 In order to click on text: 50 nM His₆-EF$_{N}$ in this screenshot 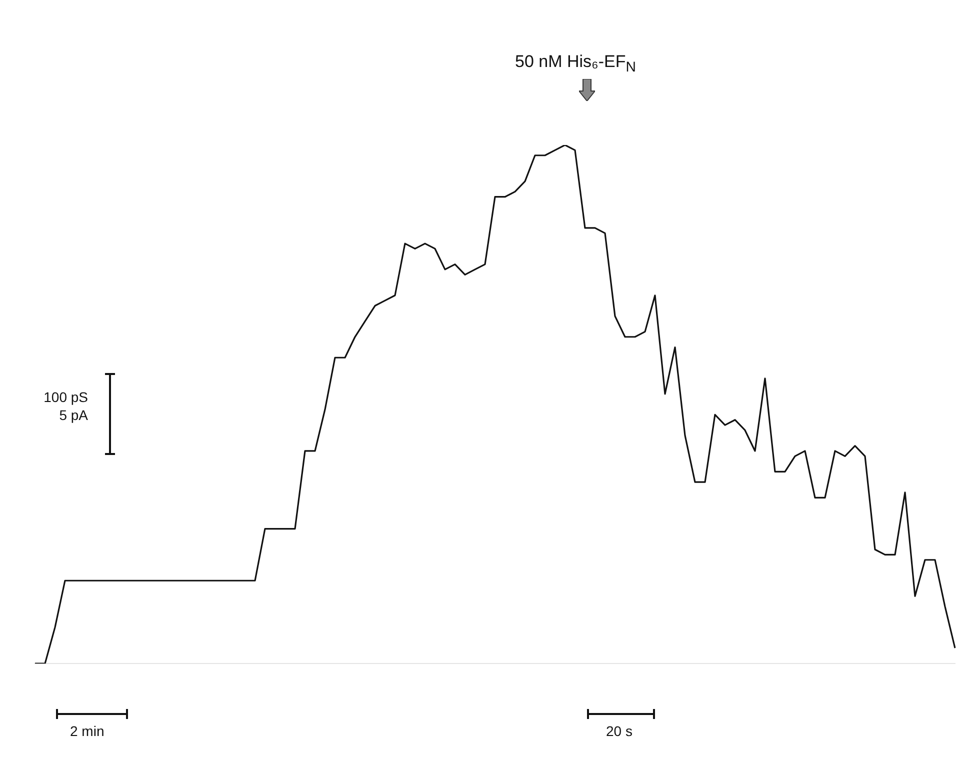, I will do `click(575, 64)`.